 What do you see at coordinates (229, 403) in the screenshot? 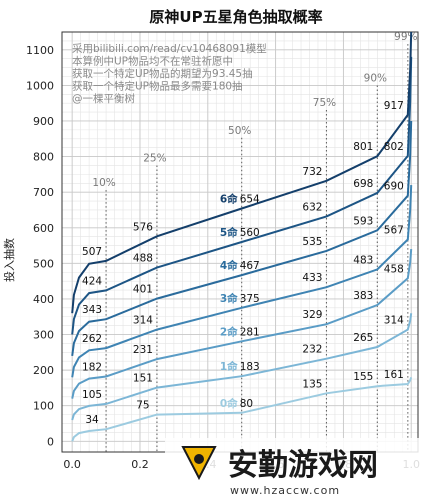
I see `constellation-label: 0命` at bounding box center [229, 403].